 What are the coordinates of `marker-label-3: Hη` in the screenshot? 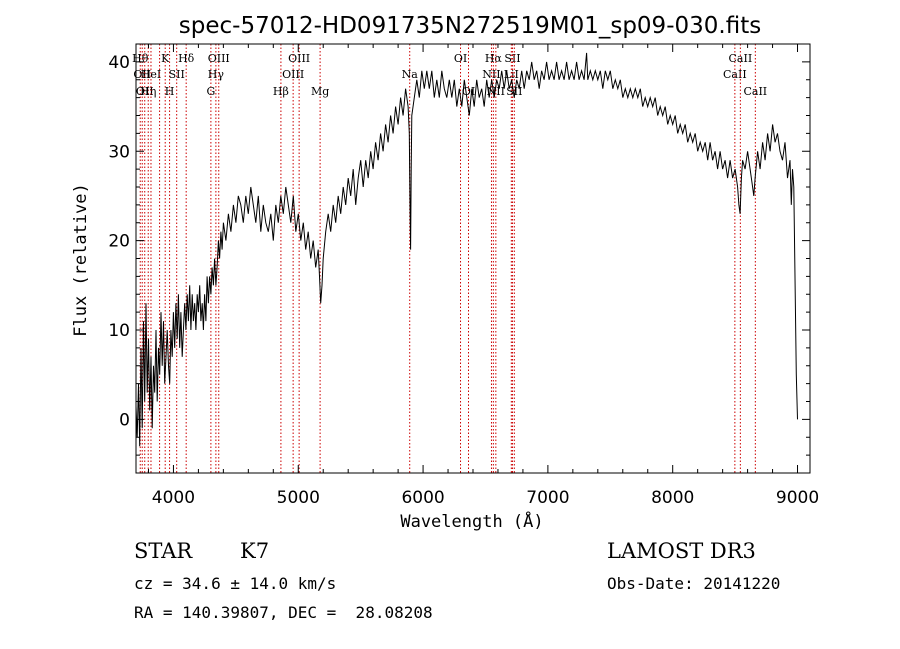 It's located at (148, 91).